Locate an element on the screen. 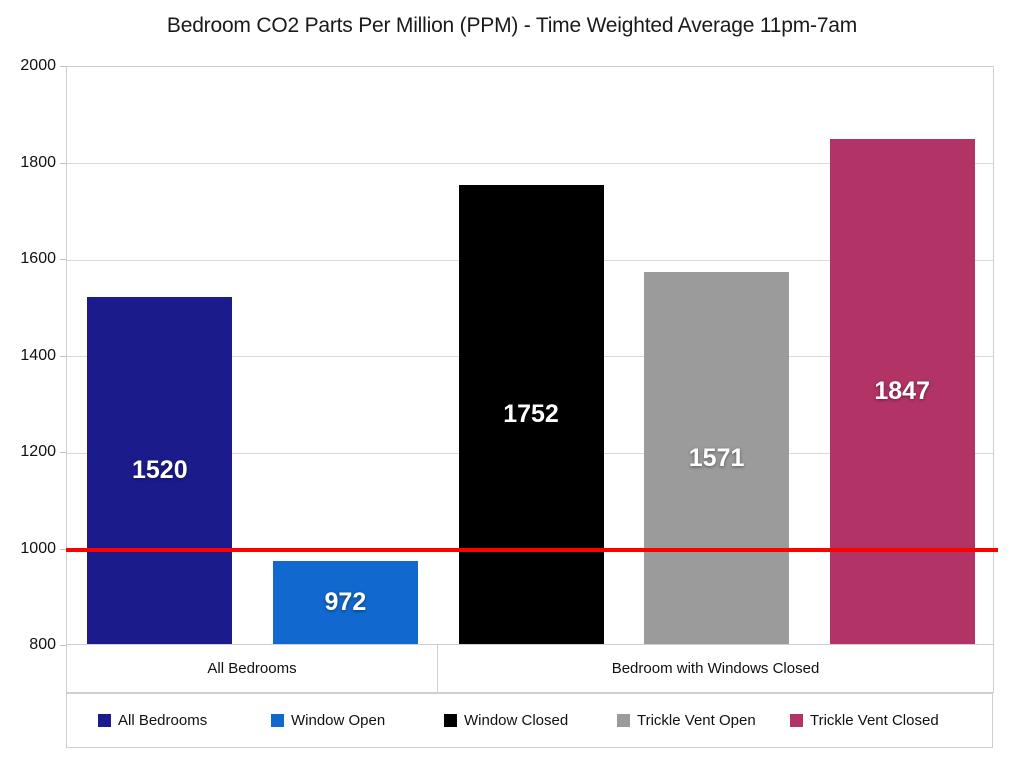  legend-label: Trickle Vent Closed is located at coordinates (874, 720).